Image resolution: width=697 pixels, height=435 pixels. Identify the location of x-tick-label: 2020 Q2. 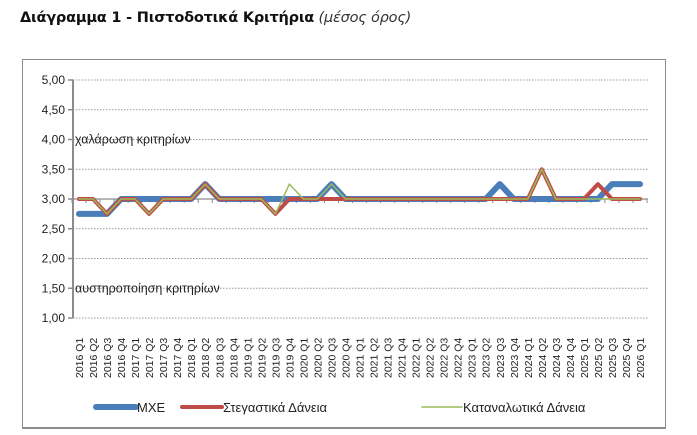
(318, 358).